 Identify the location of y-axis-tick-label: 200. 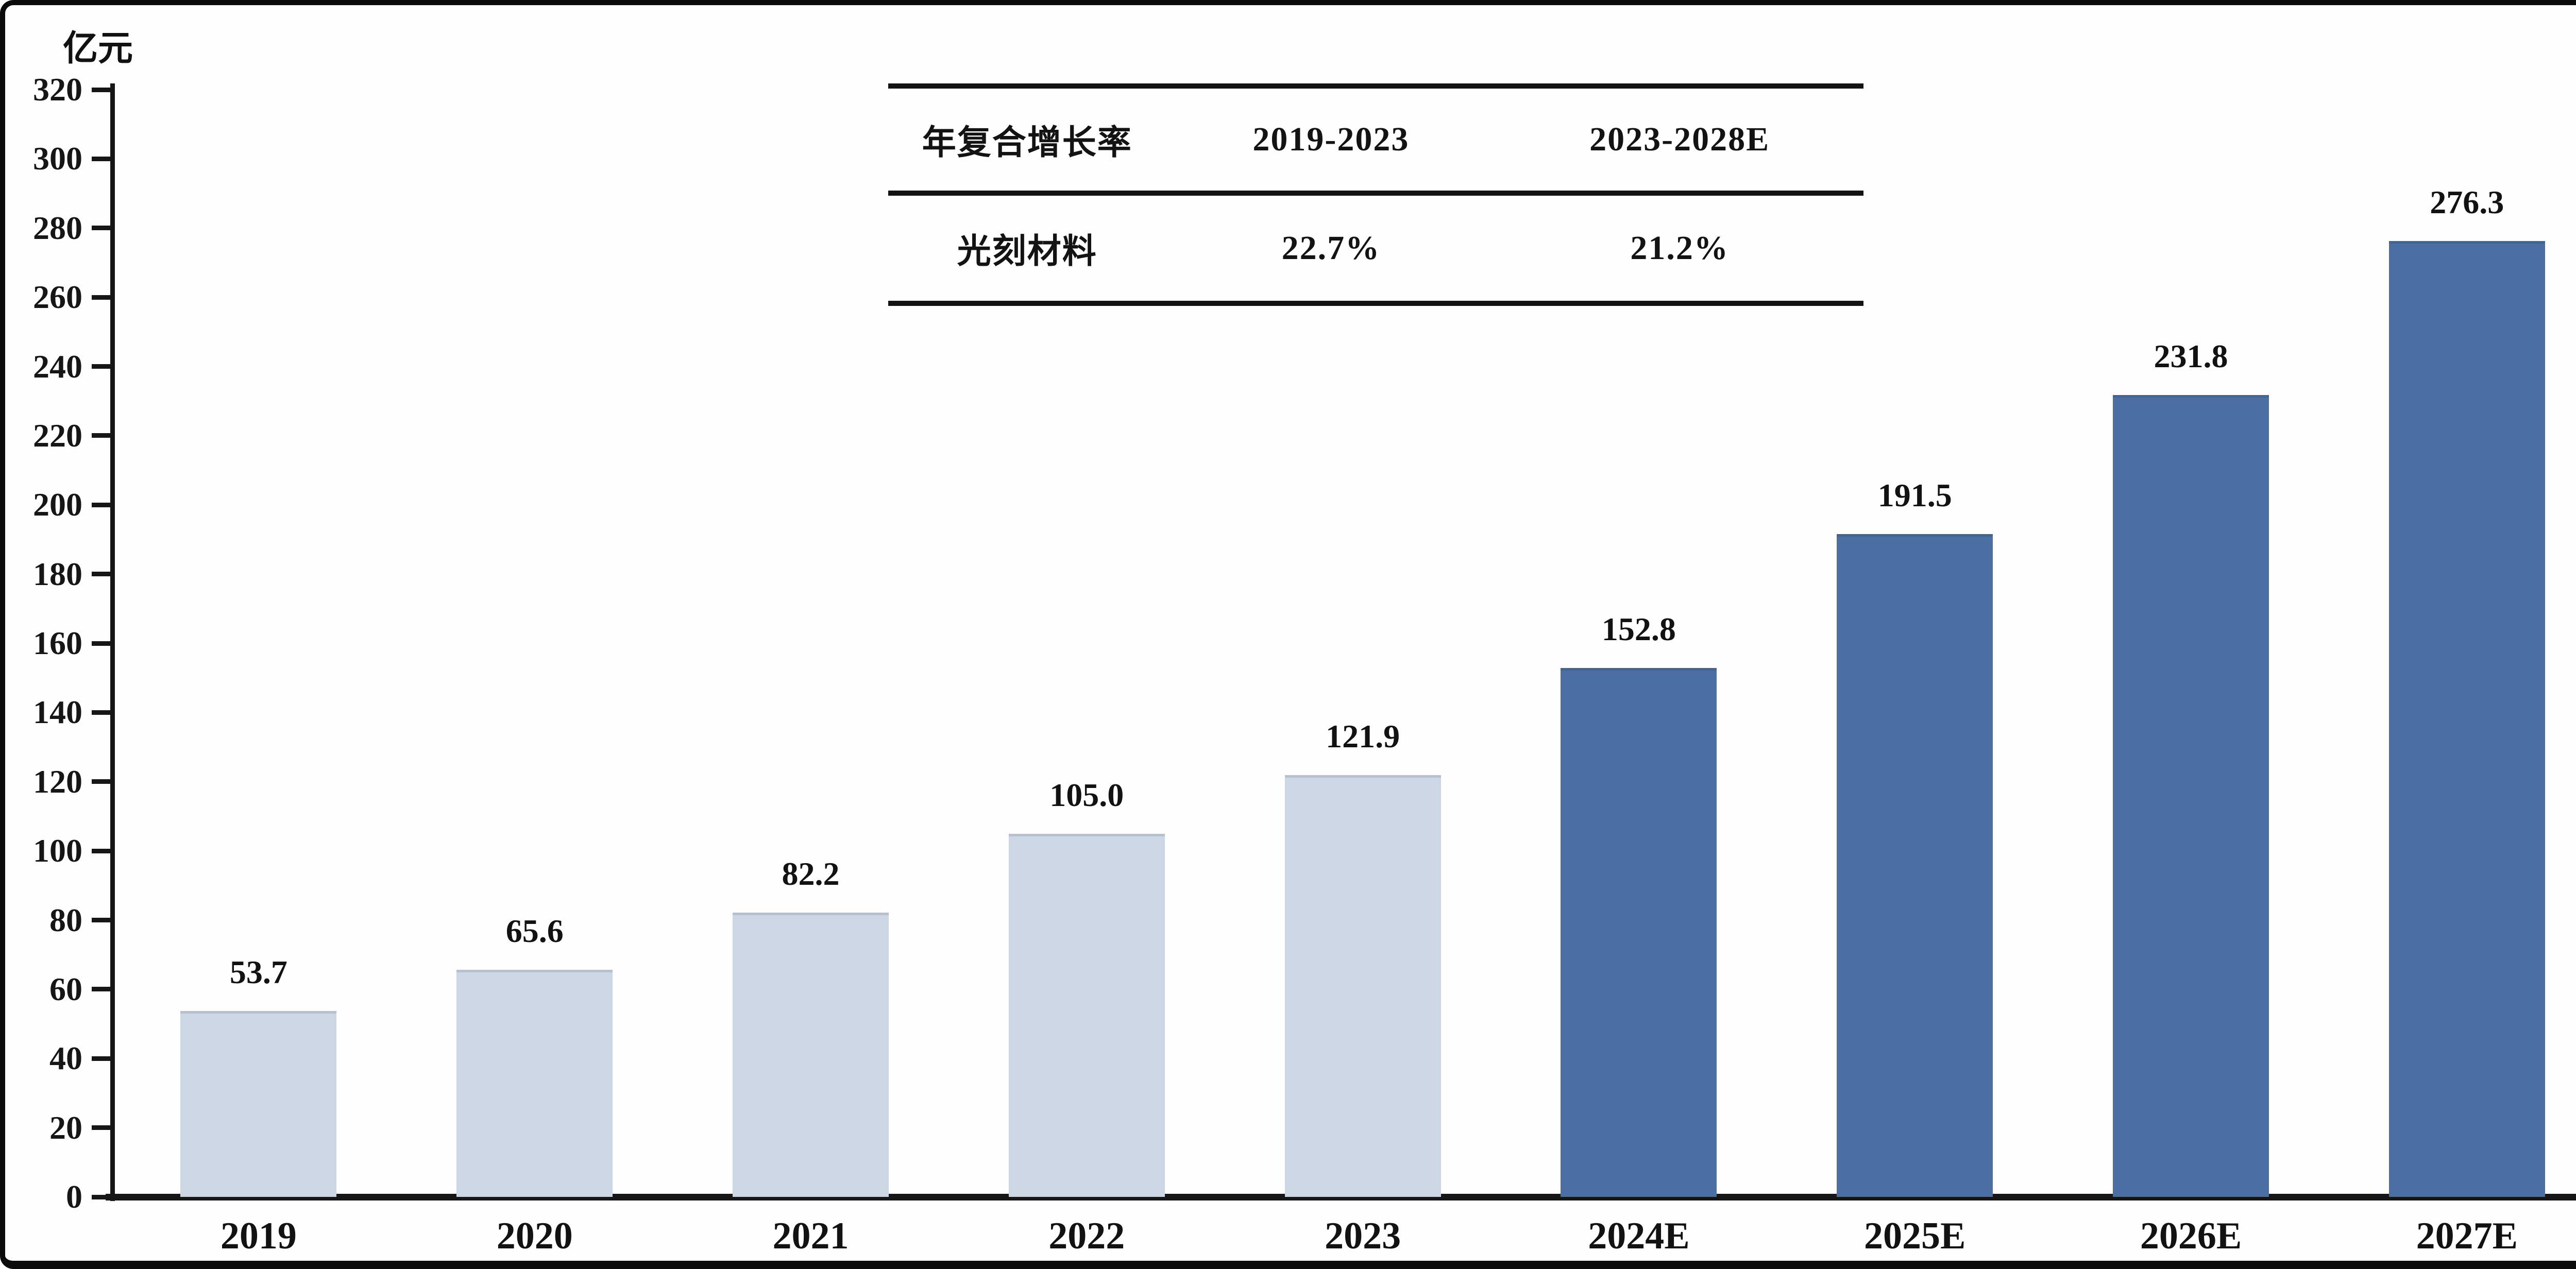
(57, 504).